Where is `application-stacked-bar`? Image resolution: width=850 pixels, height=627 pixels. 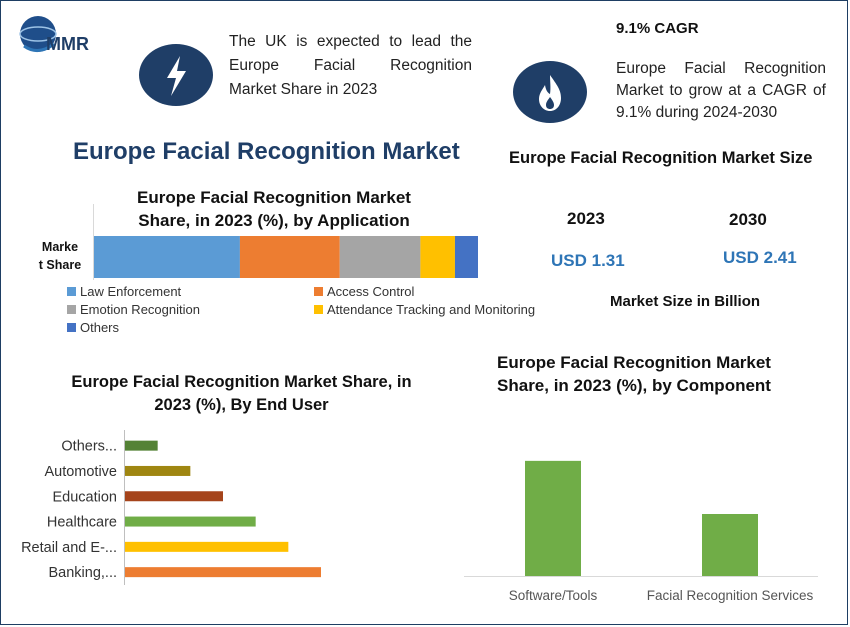 application-stacked-bar is located at coordinates (286, 257).